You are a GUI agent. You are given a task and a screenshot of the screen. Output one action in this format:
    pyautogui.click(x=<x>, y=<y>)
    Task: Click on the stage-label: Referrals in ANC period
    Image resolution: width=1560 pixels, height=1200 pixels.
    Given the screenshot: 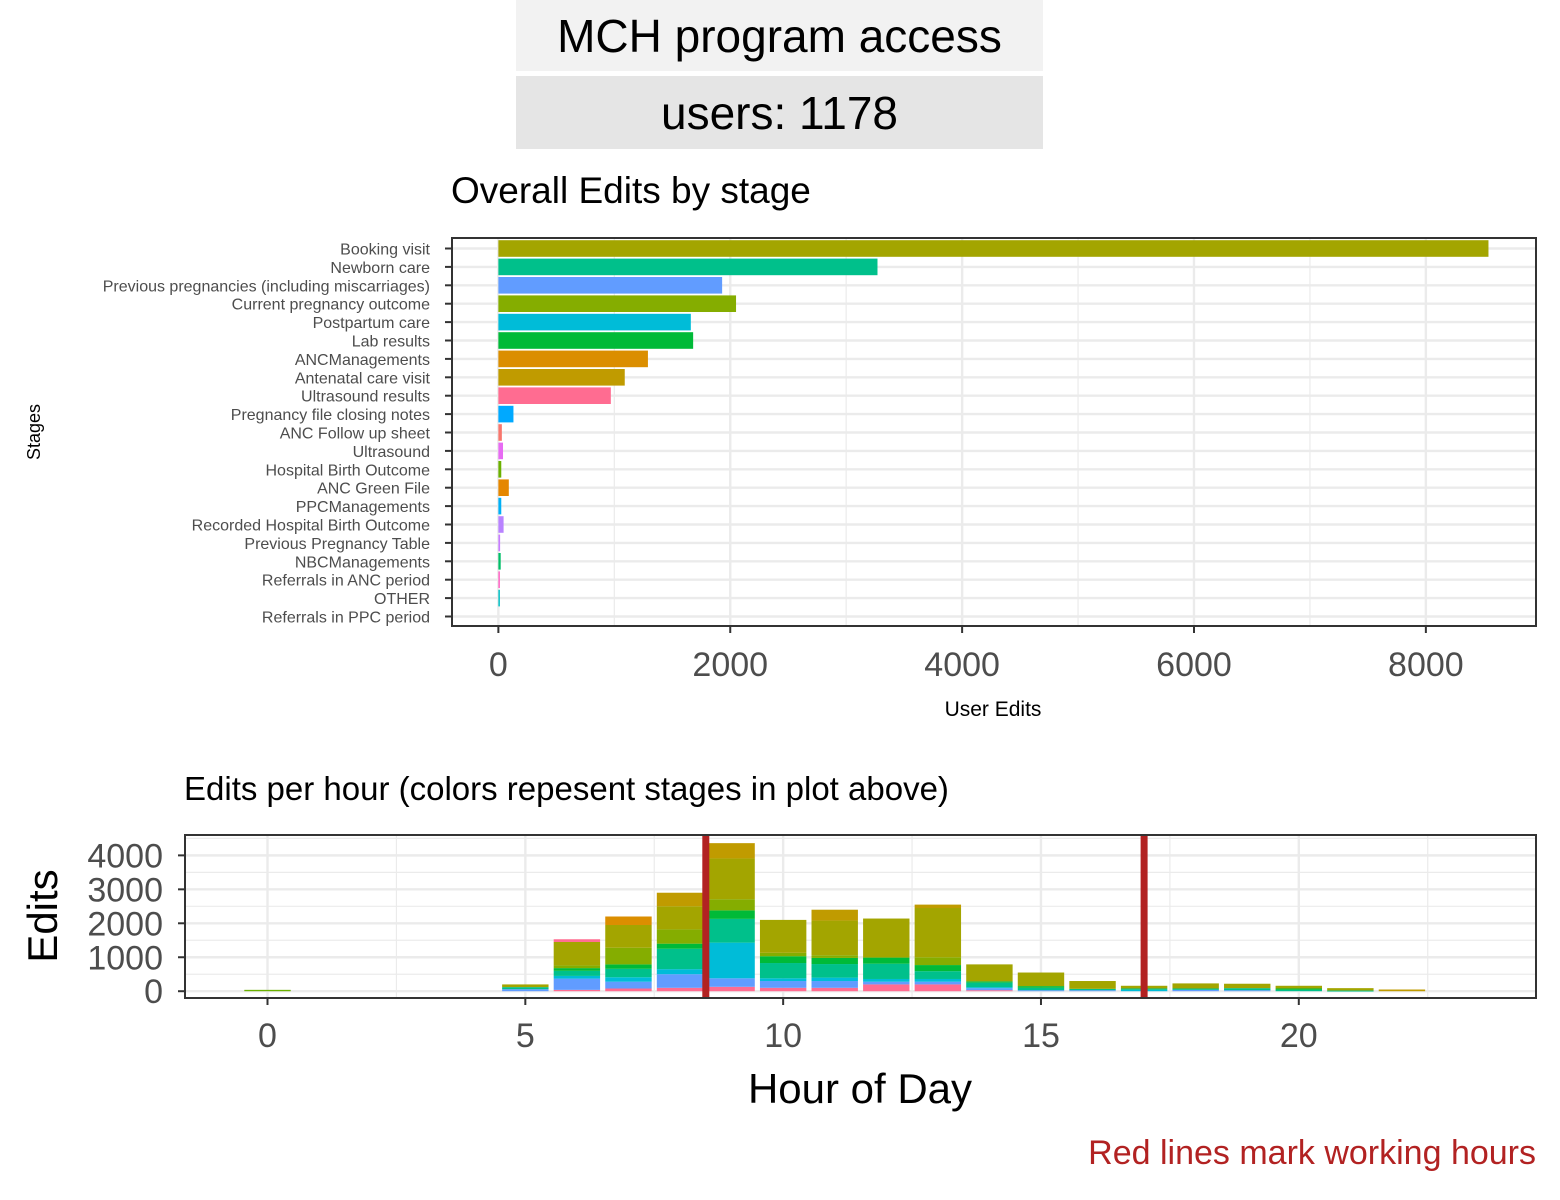 What is the action you would take?
    pyautogui.click(x=346, y=581)
    